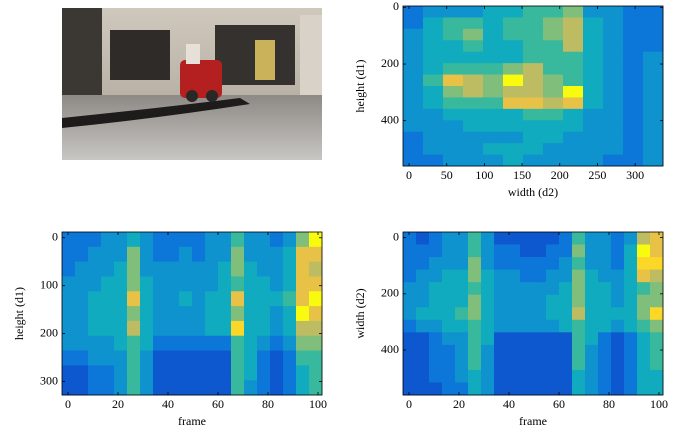  I want to click on x-tick-label: 20, so click(118, 404).